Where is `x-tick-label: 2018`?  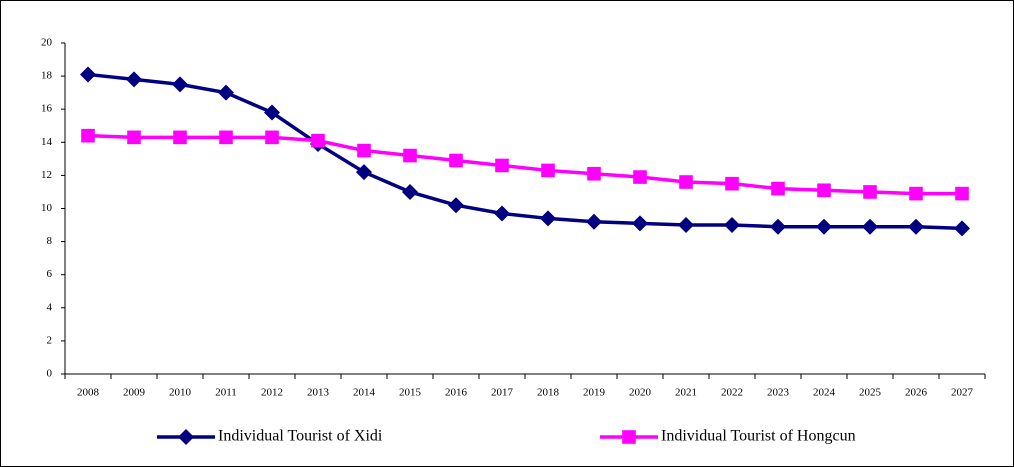
x-tick-label: 2018 is located at coordinates (548, 393).